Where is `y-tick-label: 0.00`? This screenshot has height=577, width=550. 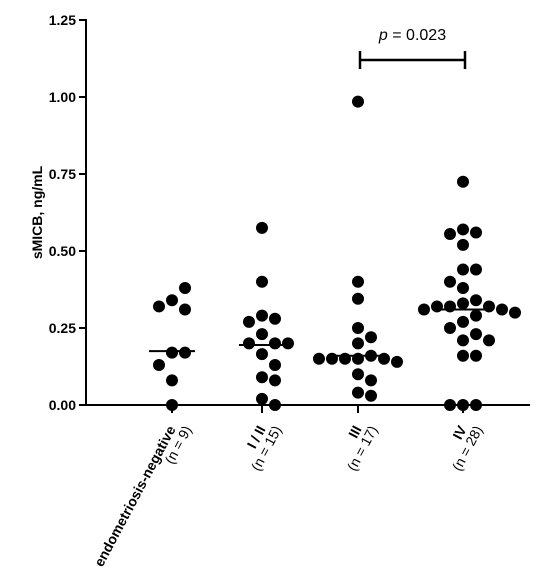 y-tick-label: 0.00 is located at coordinates (62, 405).